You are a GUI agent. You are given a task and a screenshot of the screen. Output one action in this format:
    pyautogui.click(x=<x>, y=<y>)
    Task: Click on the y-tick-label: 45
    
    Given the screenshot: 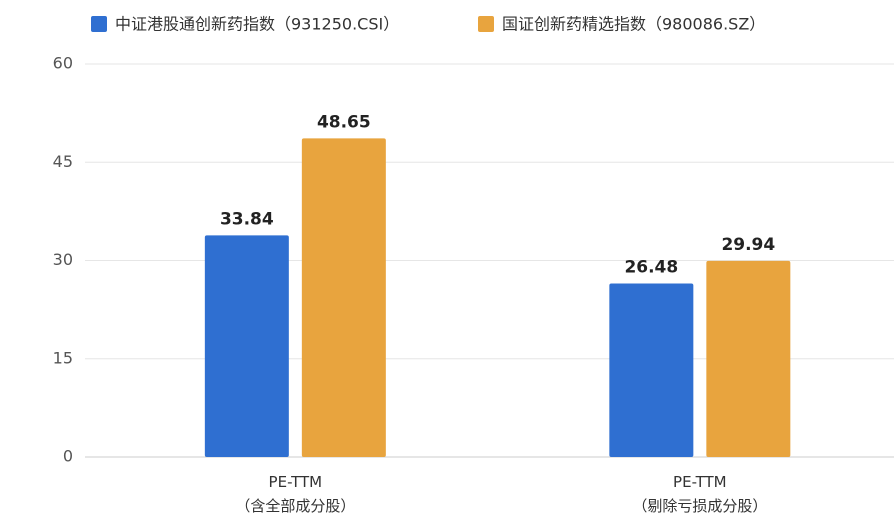 What is the action you would take?
    pyautogui.click(x=63, y=161)
    